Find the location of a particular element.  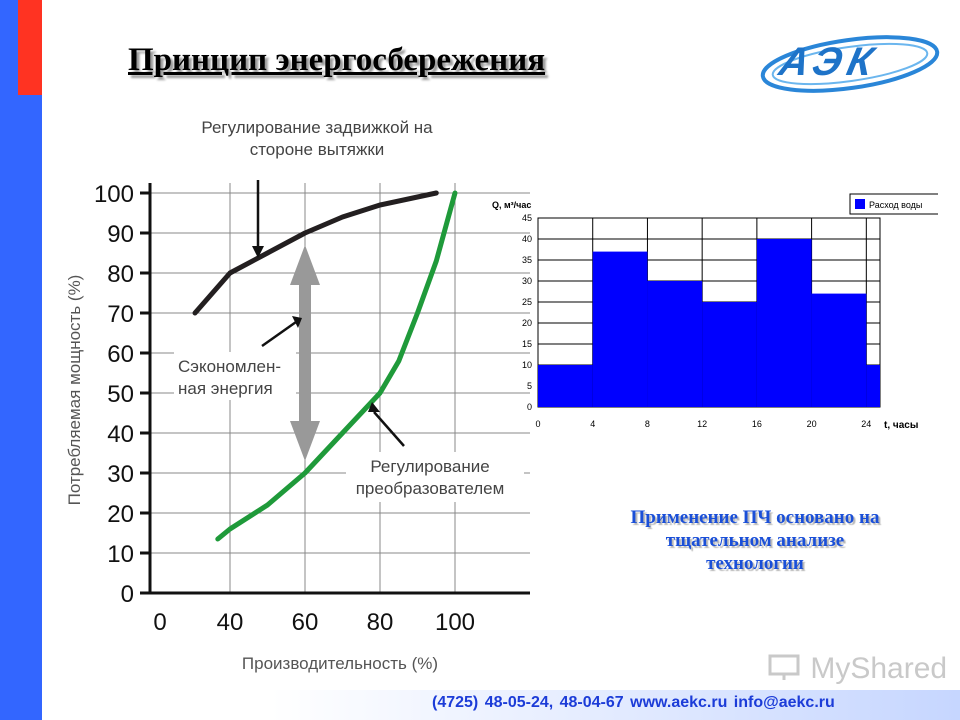

y-tick-label: 60 is located at coordinates (120, 354).